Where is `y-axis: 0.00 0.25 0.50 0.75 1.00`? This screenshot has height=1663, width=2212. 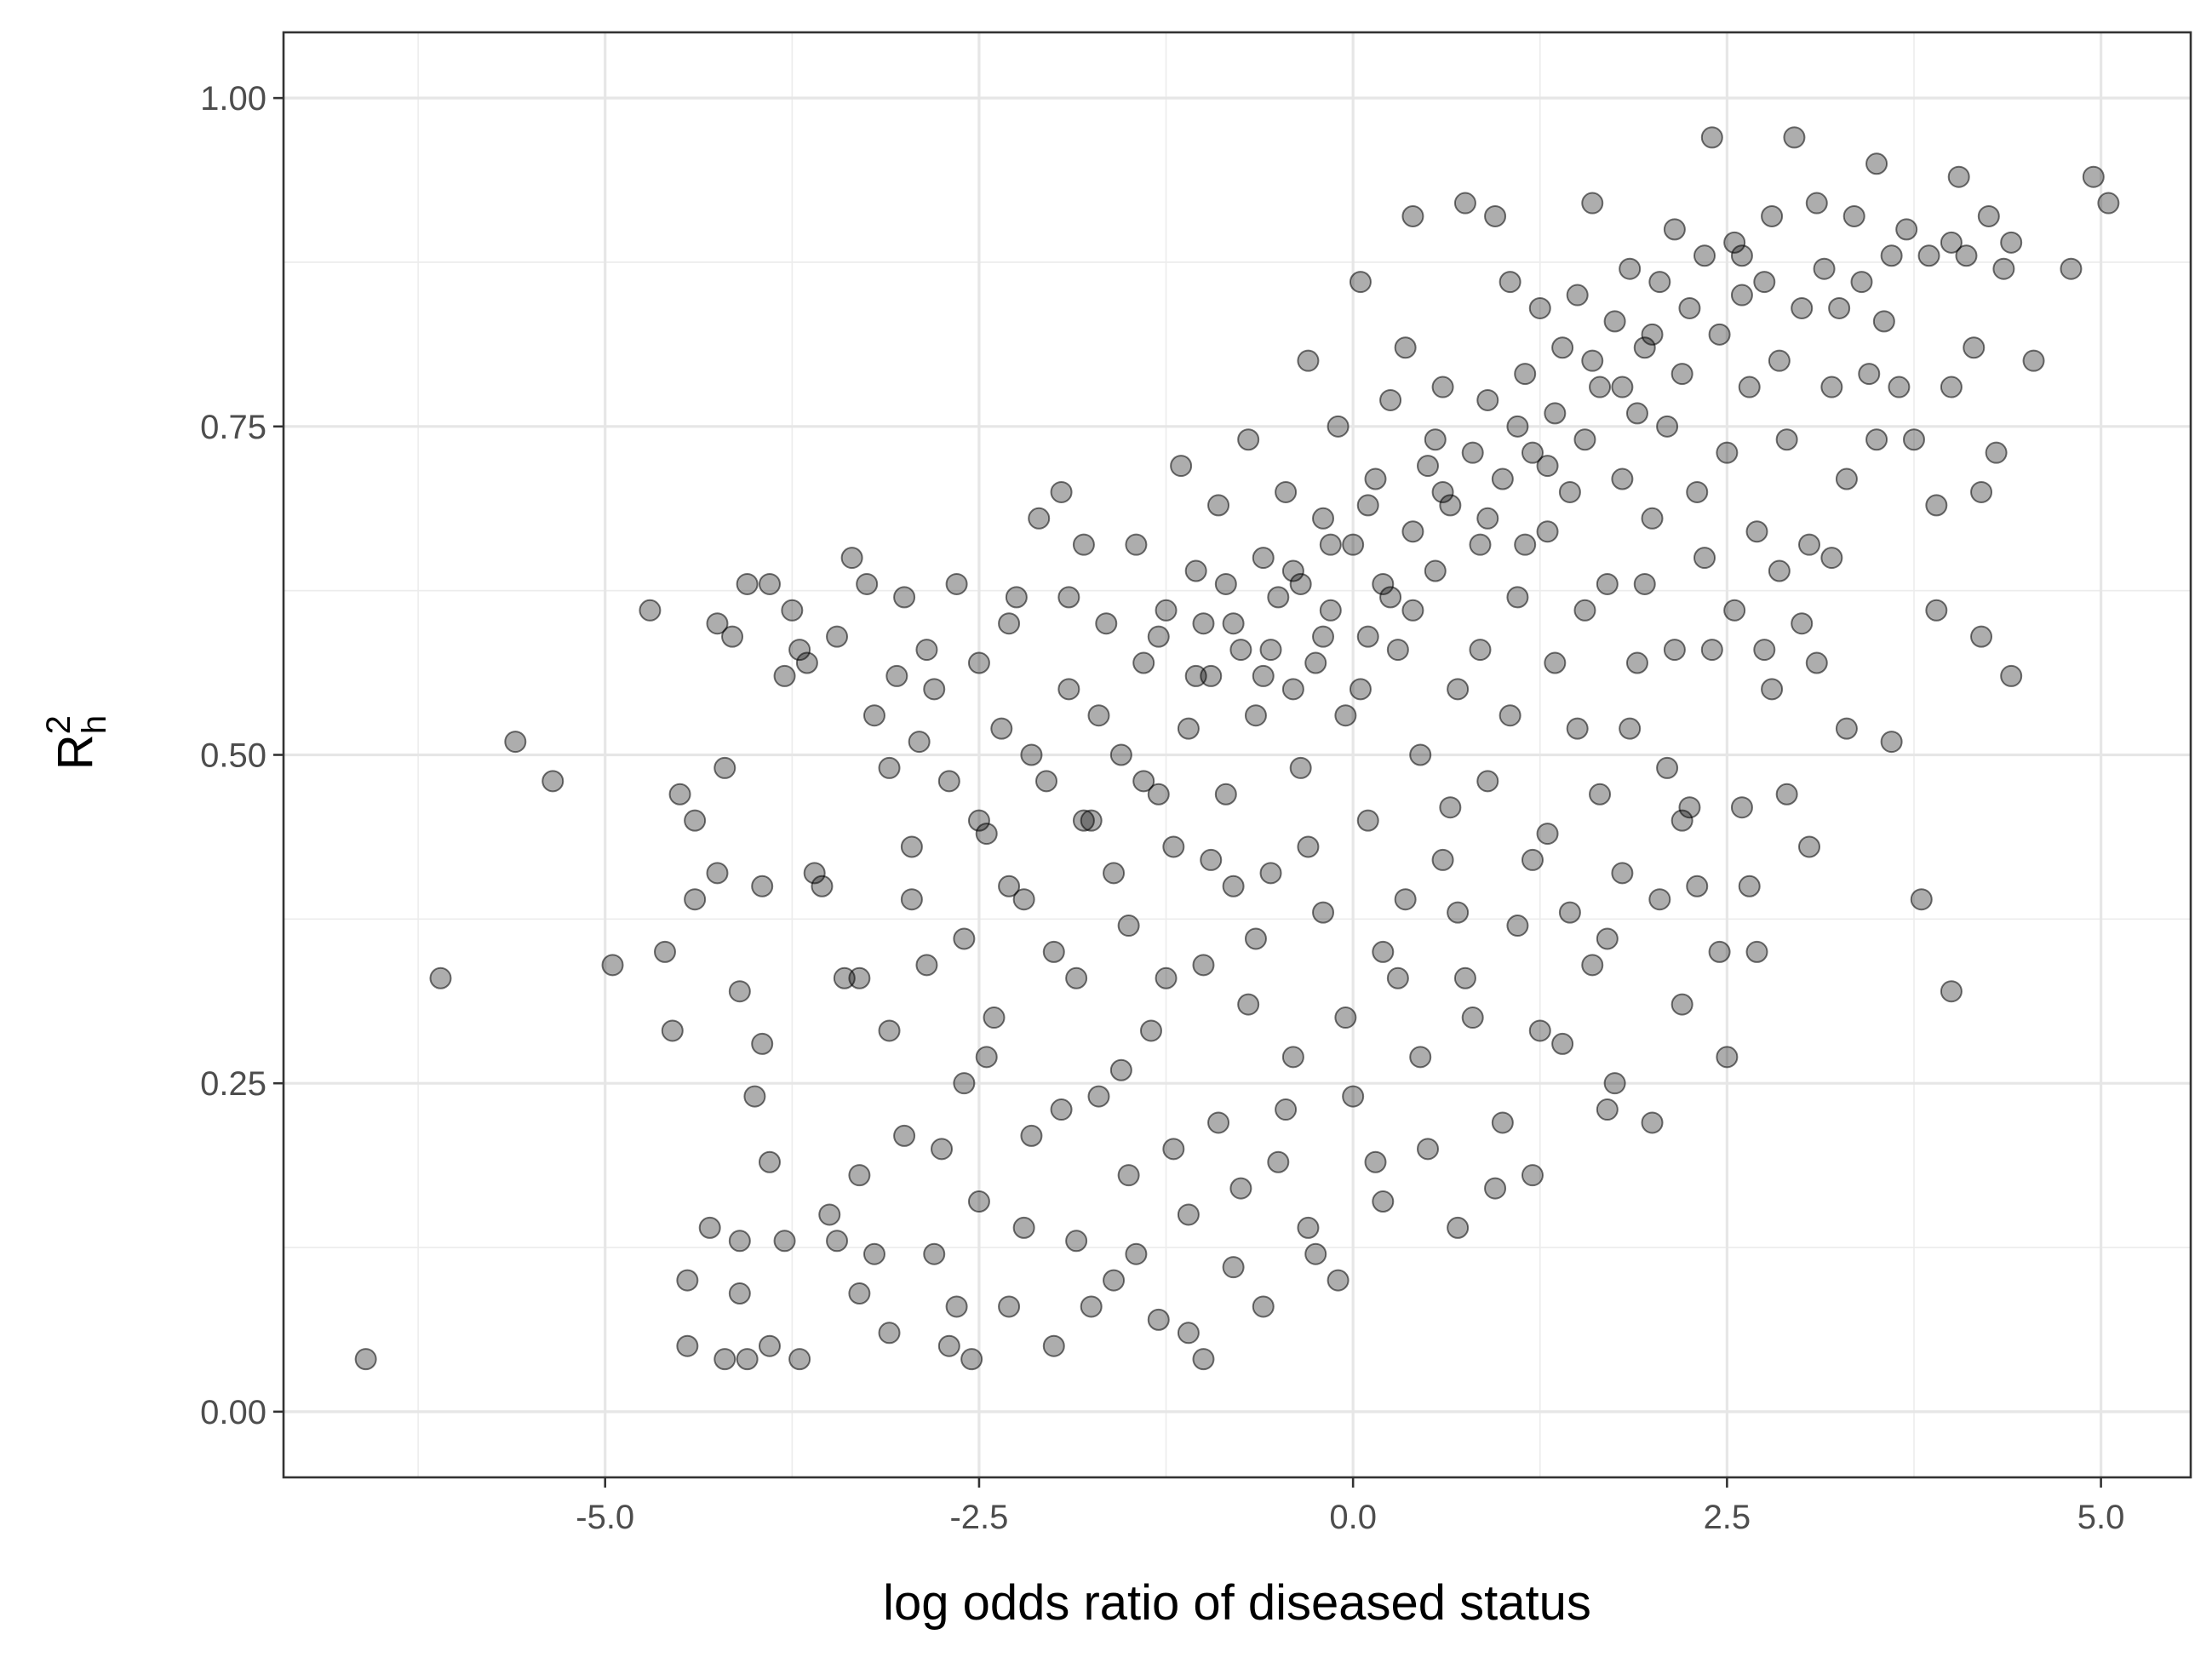 y-axis: 0.00 0.25 0.50 0.75 1.00 is located at coordinates (242, 756).